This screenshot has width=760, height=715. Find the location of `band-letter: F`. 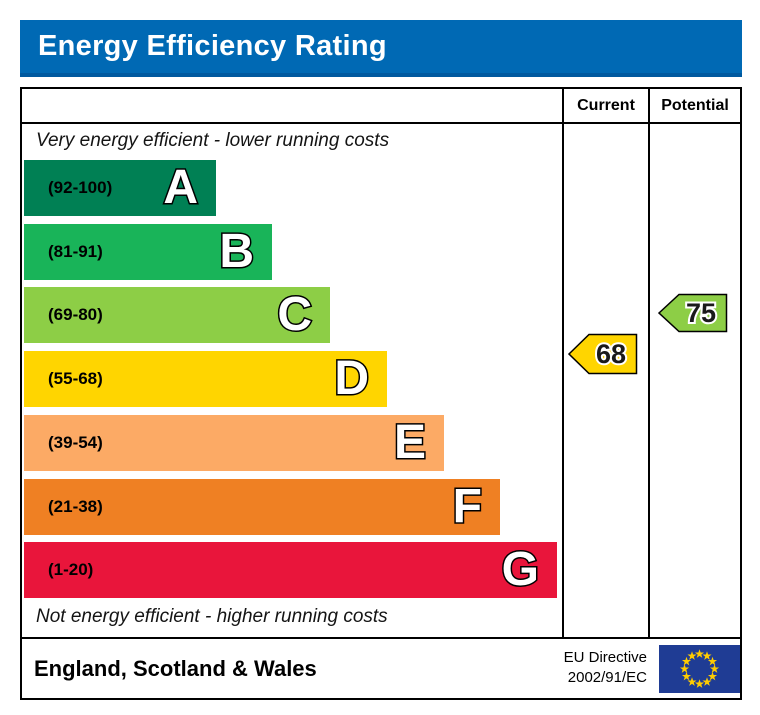

band-letter: F is located at coordinates (467, 507).